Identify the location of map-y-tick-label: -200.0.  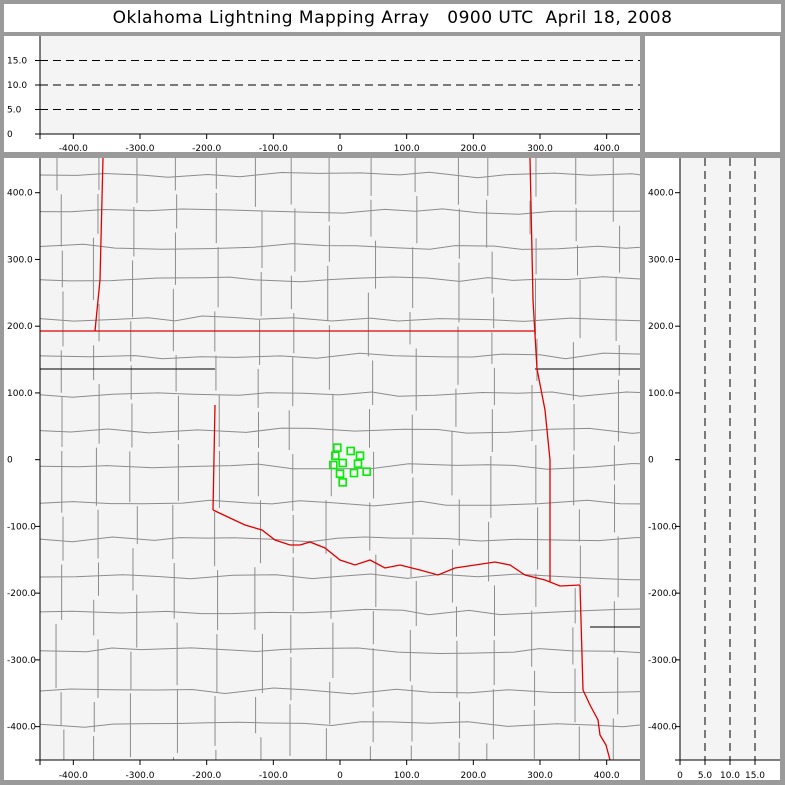
(21, 594).